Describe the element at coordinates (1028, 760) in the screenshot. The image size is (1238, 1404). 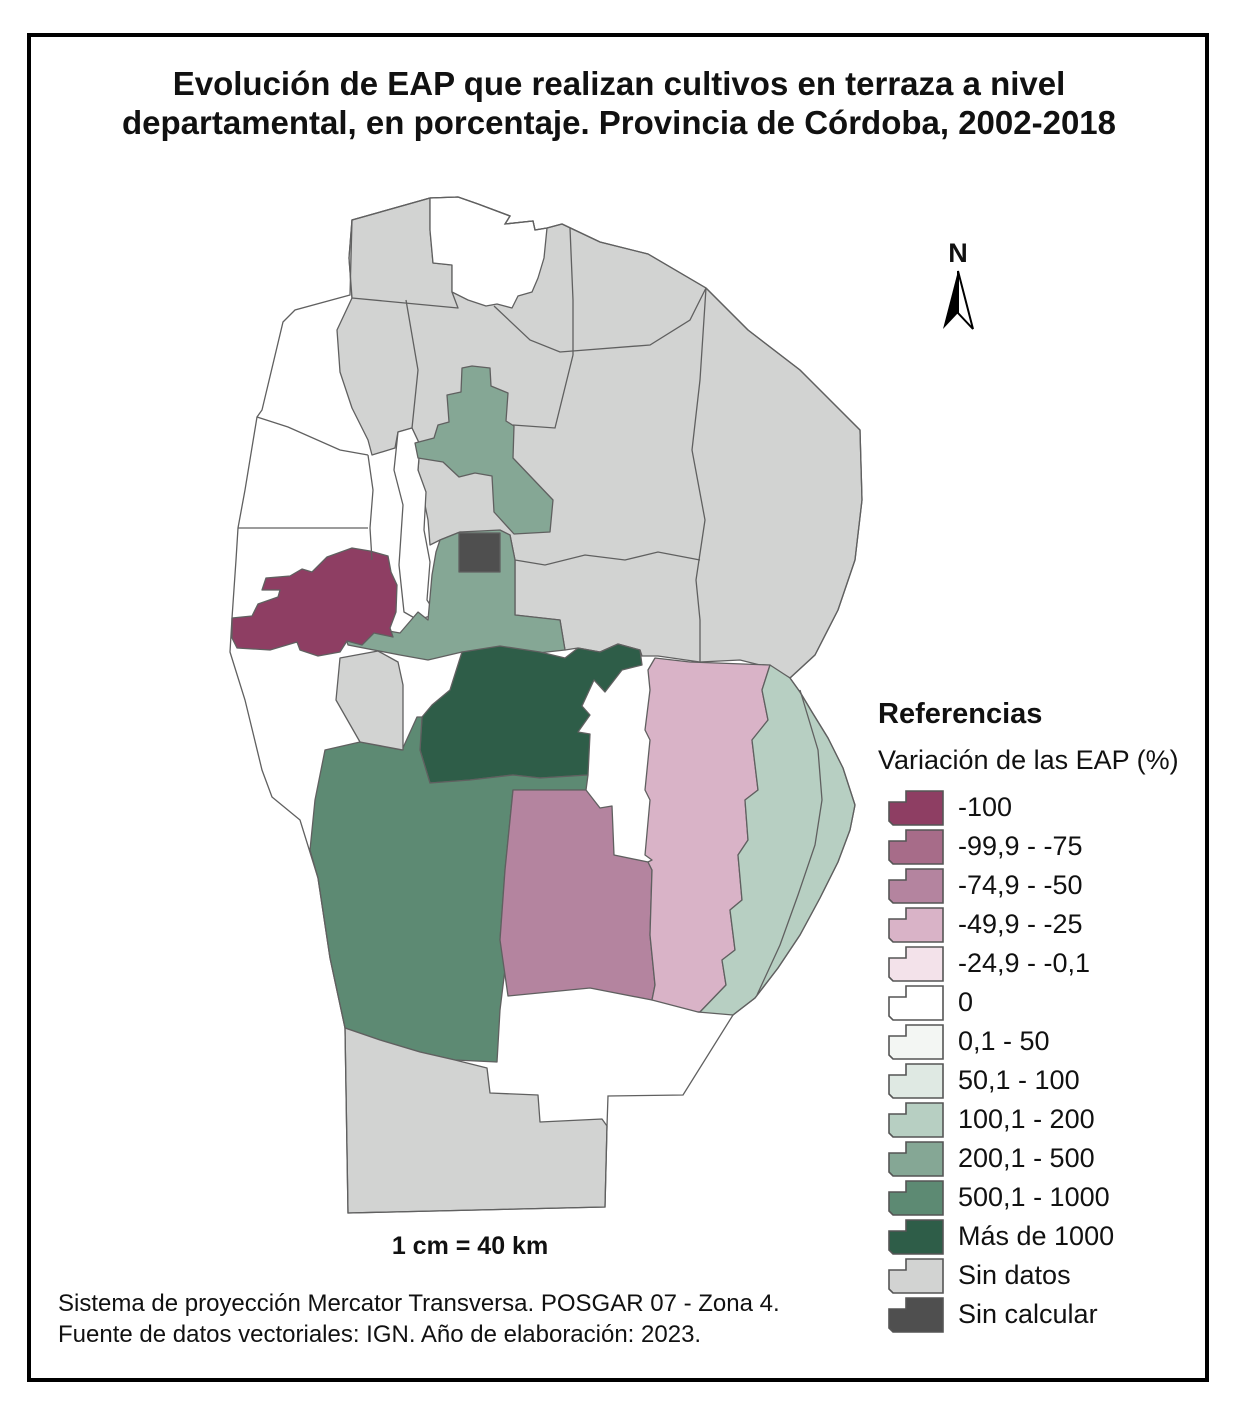
I see `legend-subtitle: Variación de las EAP (%)` at that location.